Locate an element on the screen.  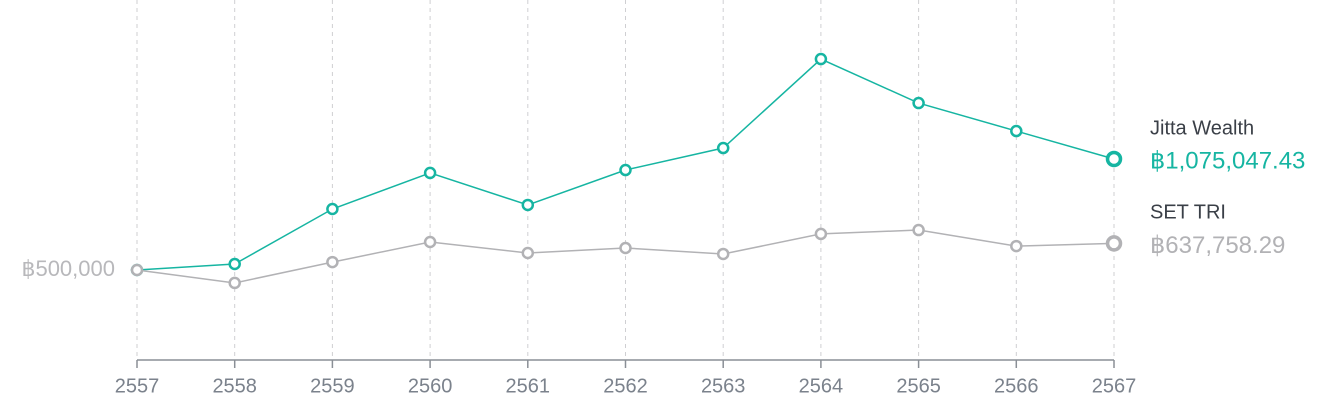
x-tick-label: 2567 is located at coordinates (1114, 386).